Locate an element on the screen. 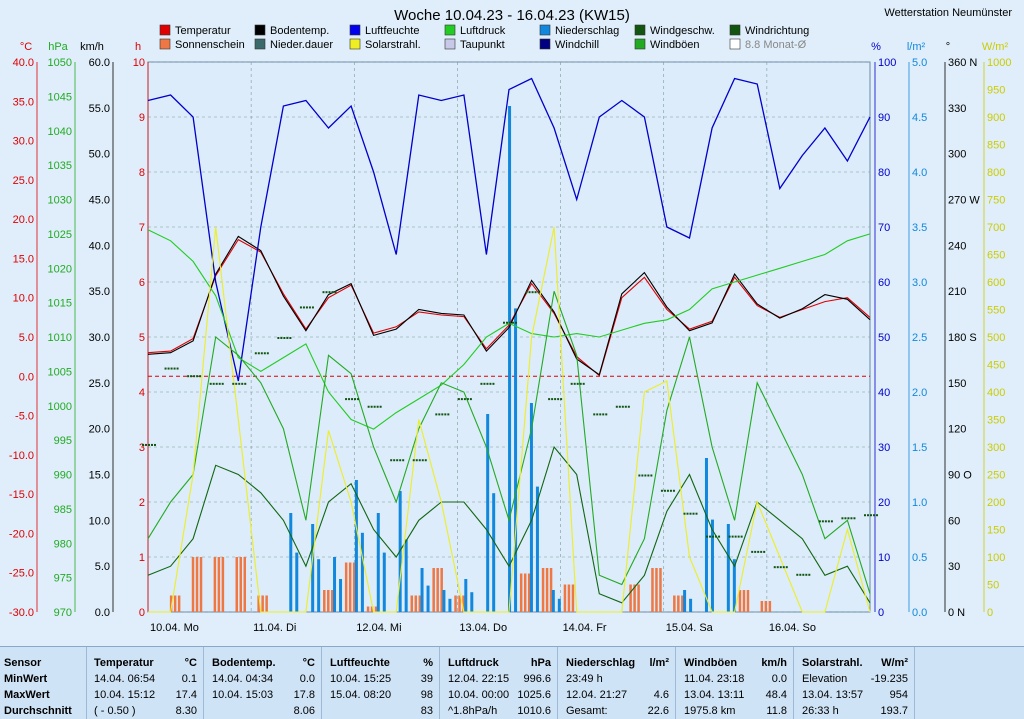 Image resolution: width=1024 pixels, height=719 pixels. y-tick-direction: 60 is located at coordinates (954, 521).